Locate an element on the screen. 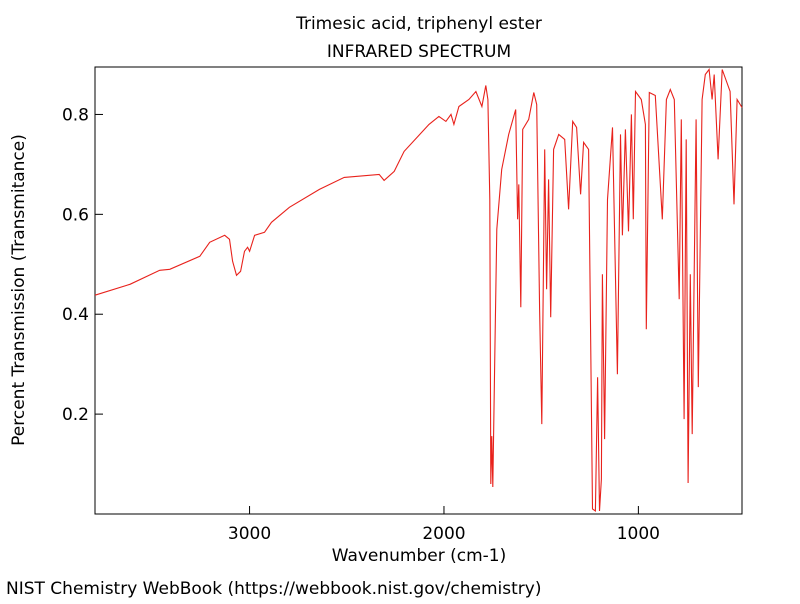 Image resolution: width=800 pixels, height=604 pixels. x-axis-label: Wavenumber (cm-1) is located at coordinates (419, 556).